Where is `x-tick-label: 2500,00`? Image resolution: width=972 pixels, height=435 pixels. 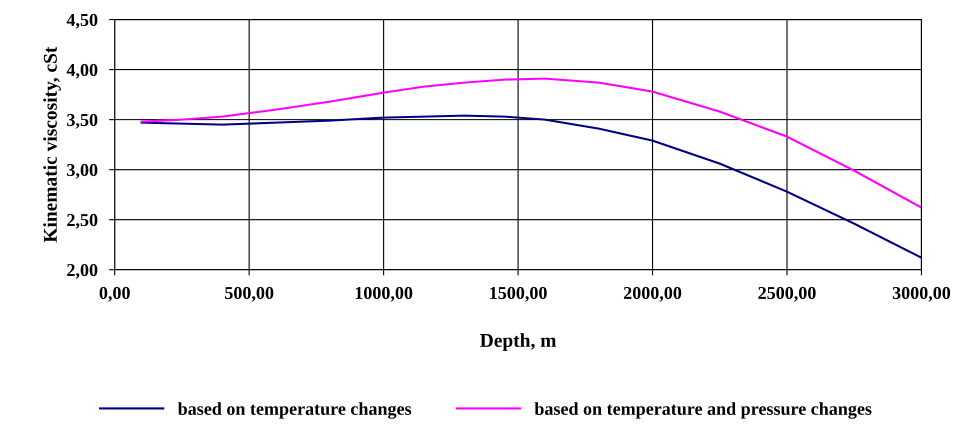 x-tick-label: 2500,00 is located at coordinates (787, 294).